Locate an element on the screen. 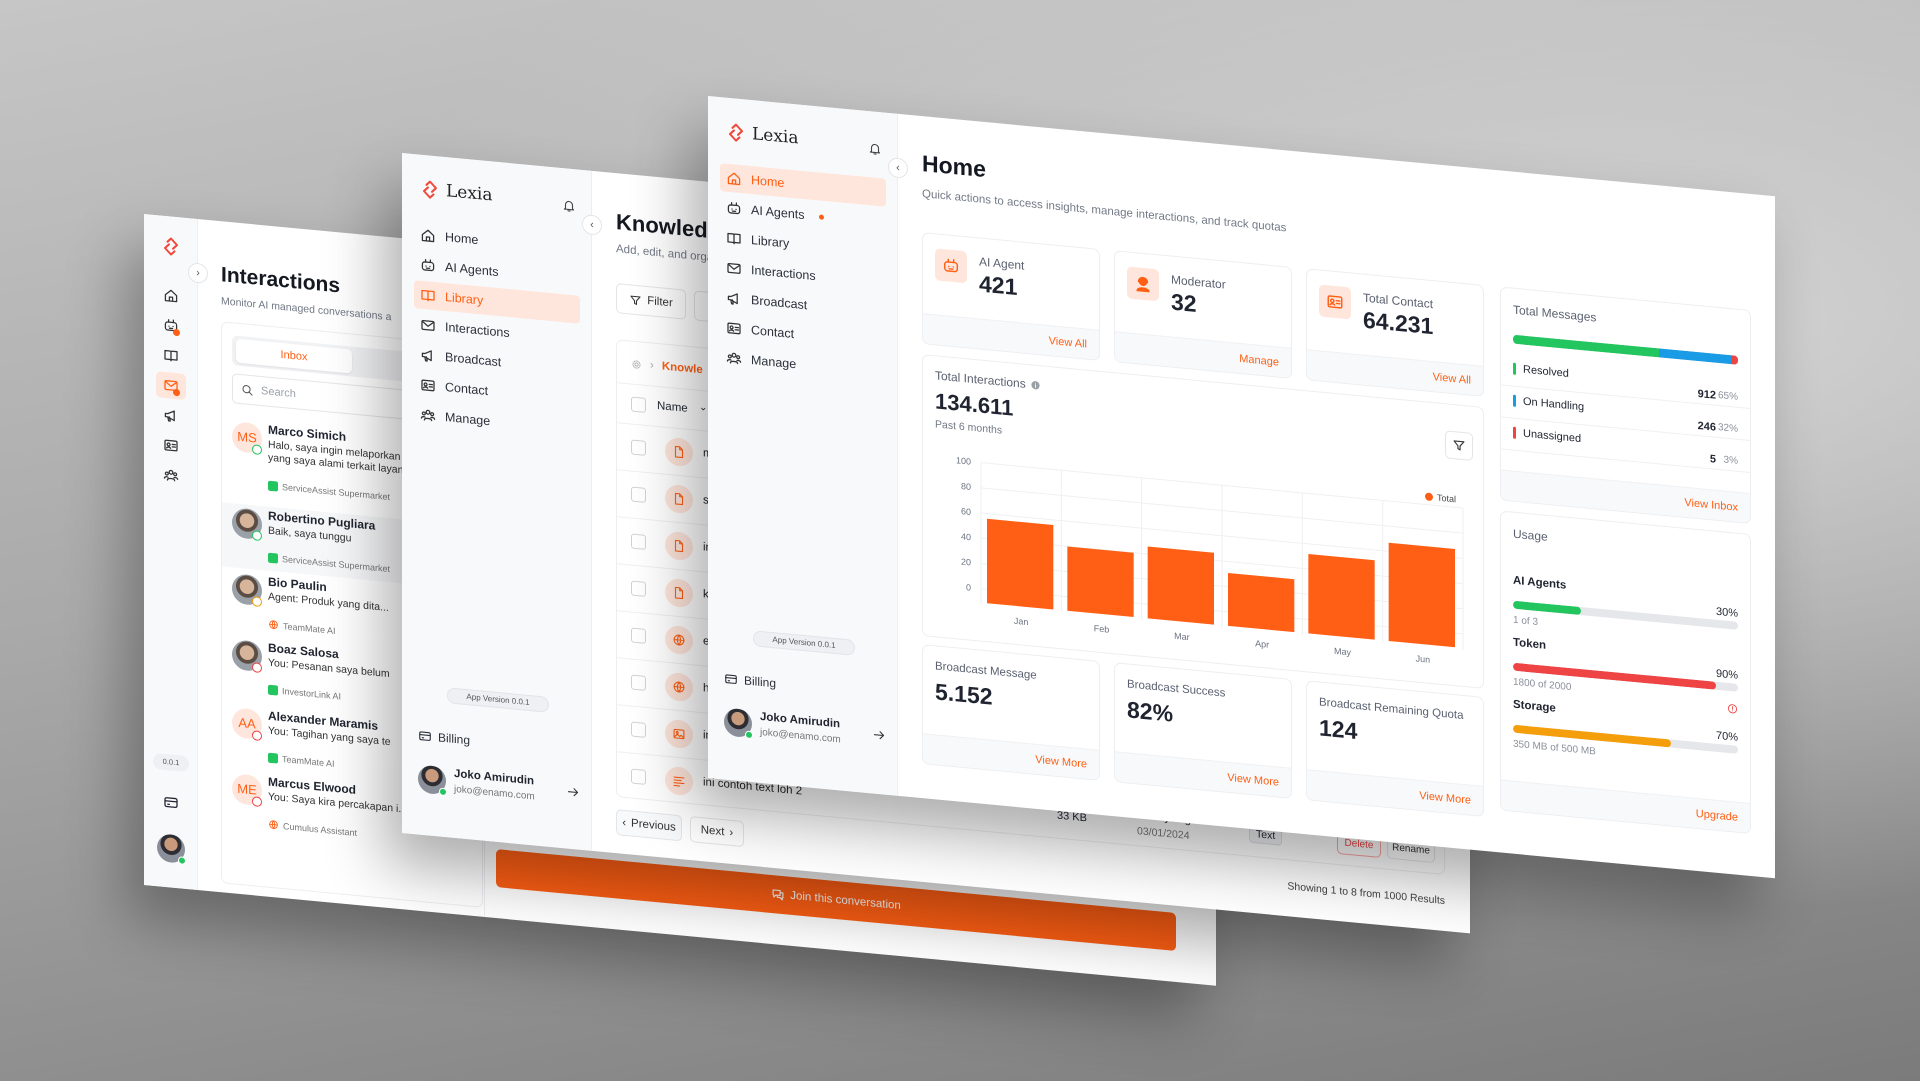  file-date-full: 03/01/2024 is located at coordinates (1163, 834).